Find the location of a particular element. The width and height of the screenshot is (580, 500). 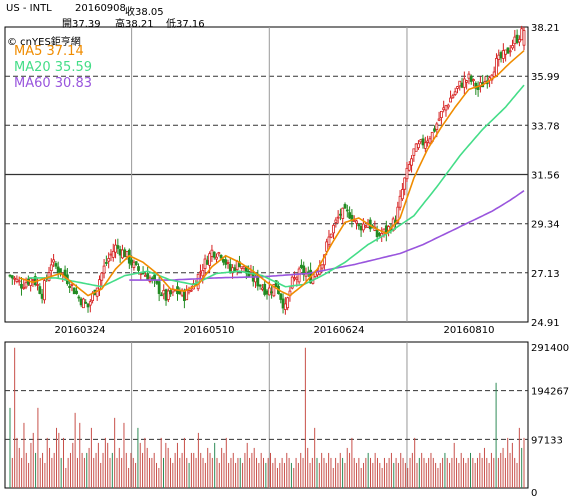

ma60-line is located at coordinates (327, 235).